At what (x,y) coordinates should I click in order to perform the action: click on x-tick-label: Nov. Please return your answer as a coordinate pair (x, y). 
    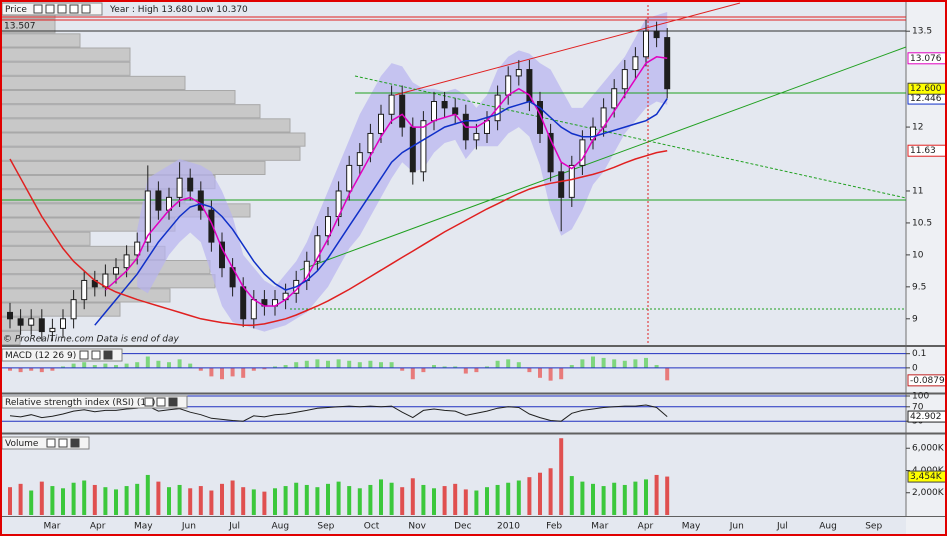
    Looking at the image, I should click on (417, 527).